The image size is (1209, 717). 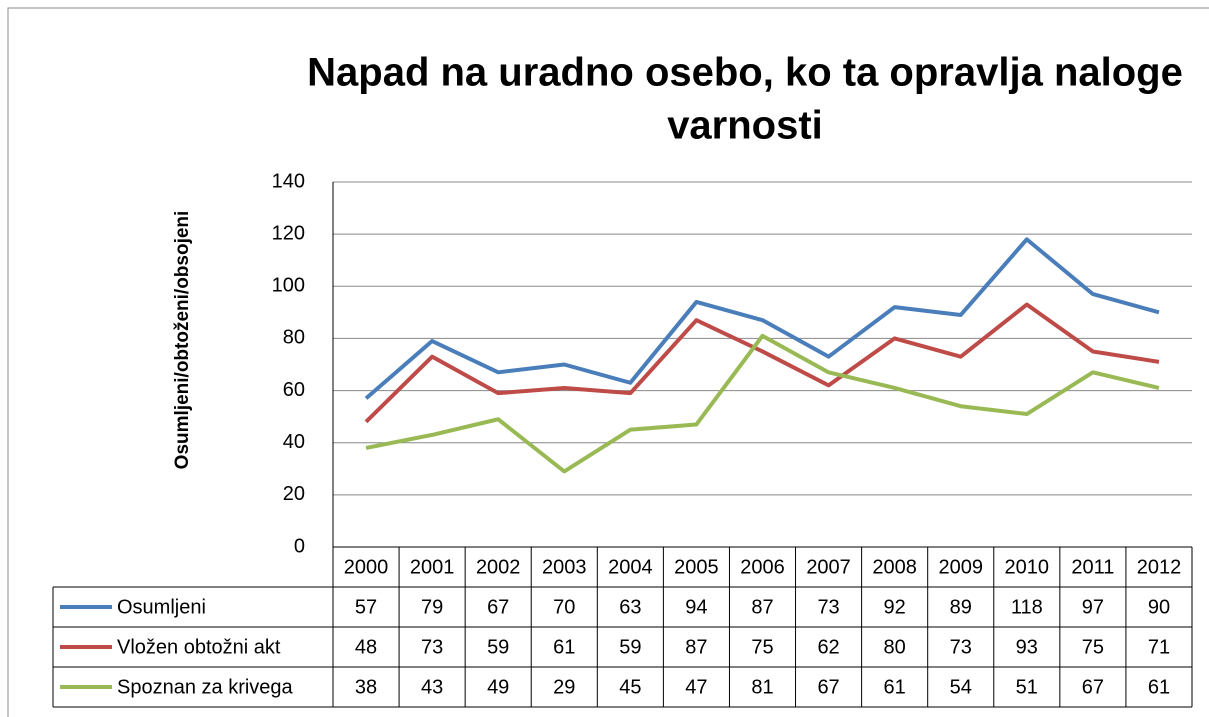 I want to click on x-tick-label: 2003, so click(x=564, y=567).